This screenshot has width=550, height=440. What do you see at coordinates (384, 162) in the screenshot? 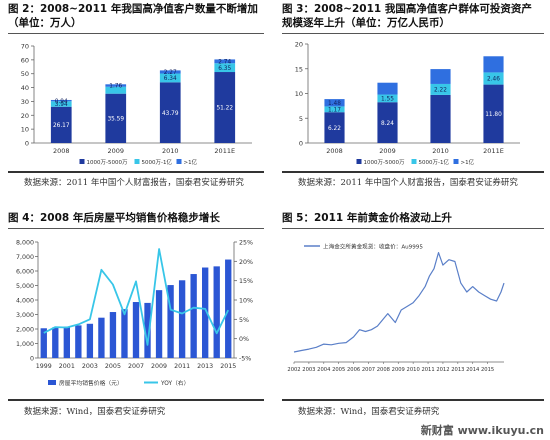
I see `fig3-legend-label: 1000万-5000万` at bounding box center [384, 162].